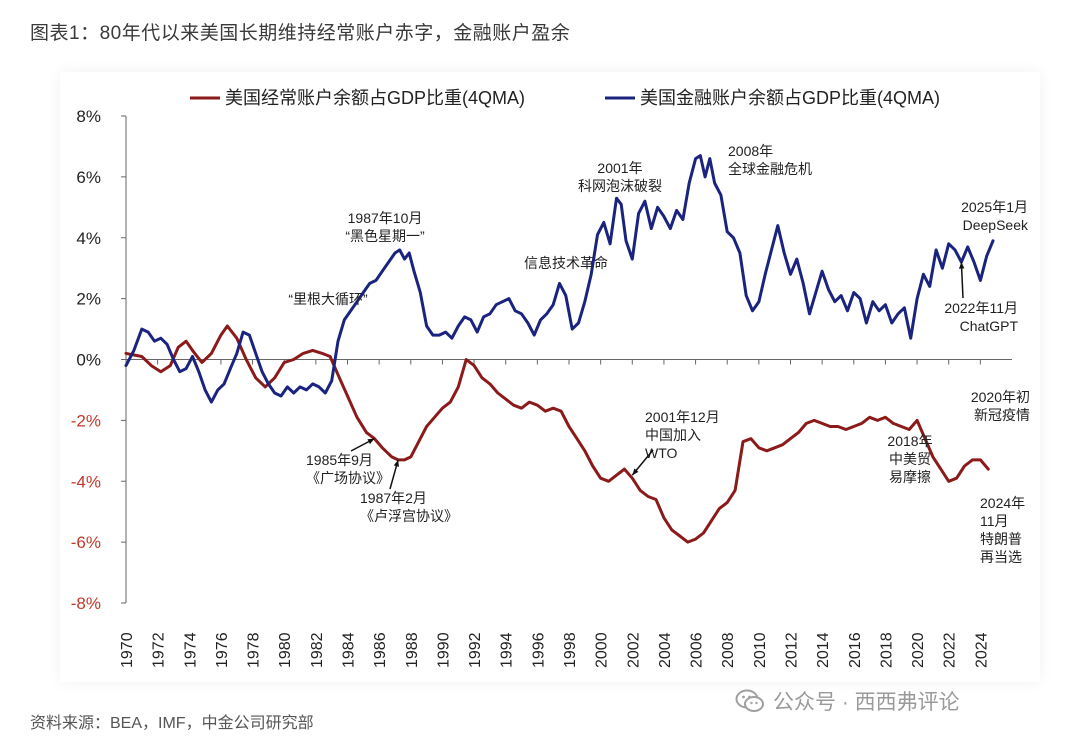  Describe the element at coordinates (570, 650) in the screenshot. I see `x-tick-label: 1998` at that location.